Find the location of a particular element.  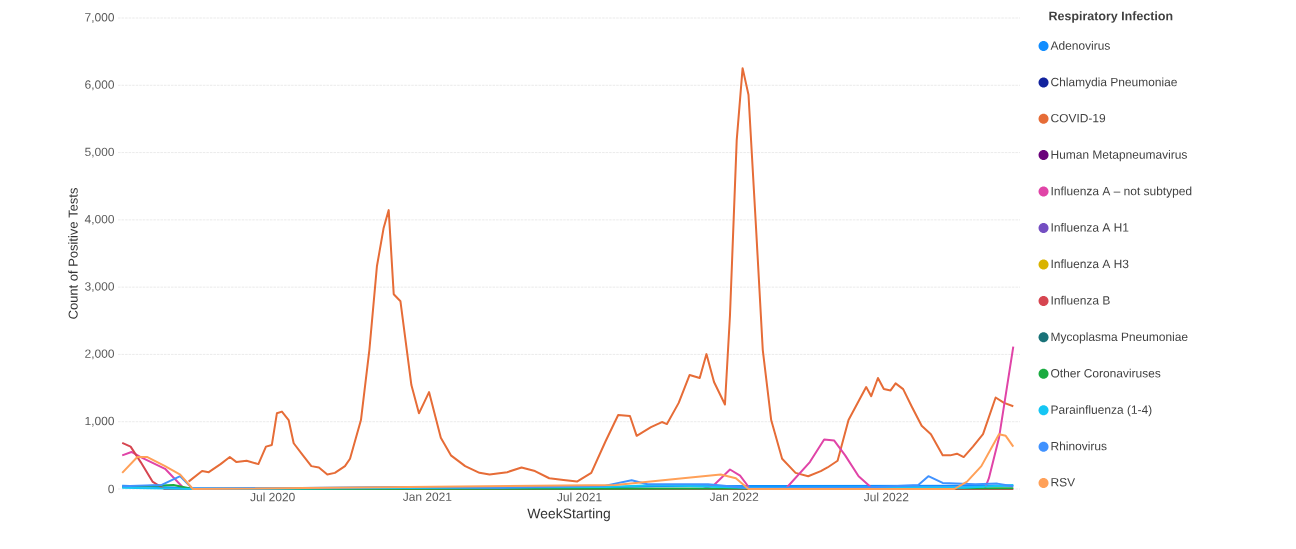

legend-label: COVID-19 is located at coordinates (1078, 118).